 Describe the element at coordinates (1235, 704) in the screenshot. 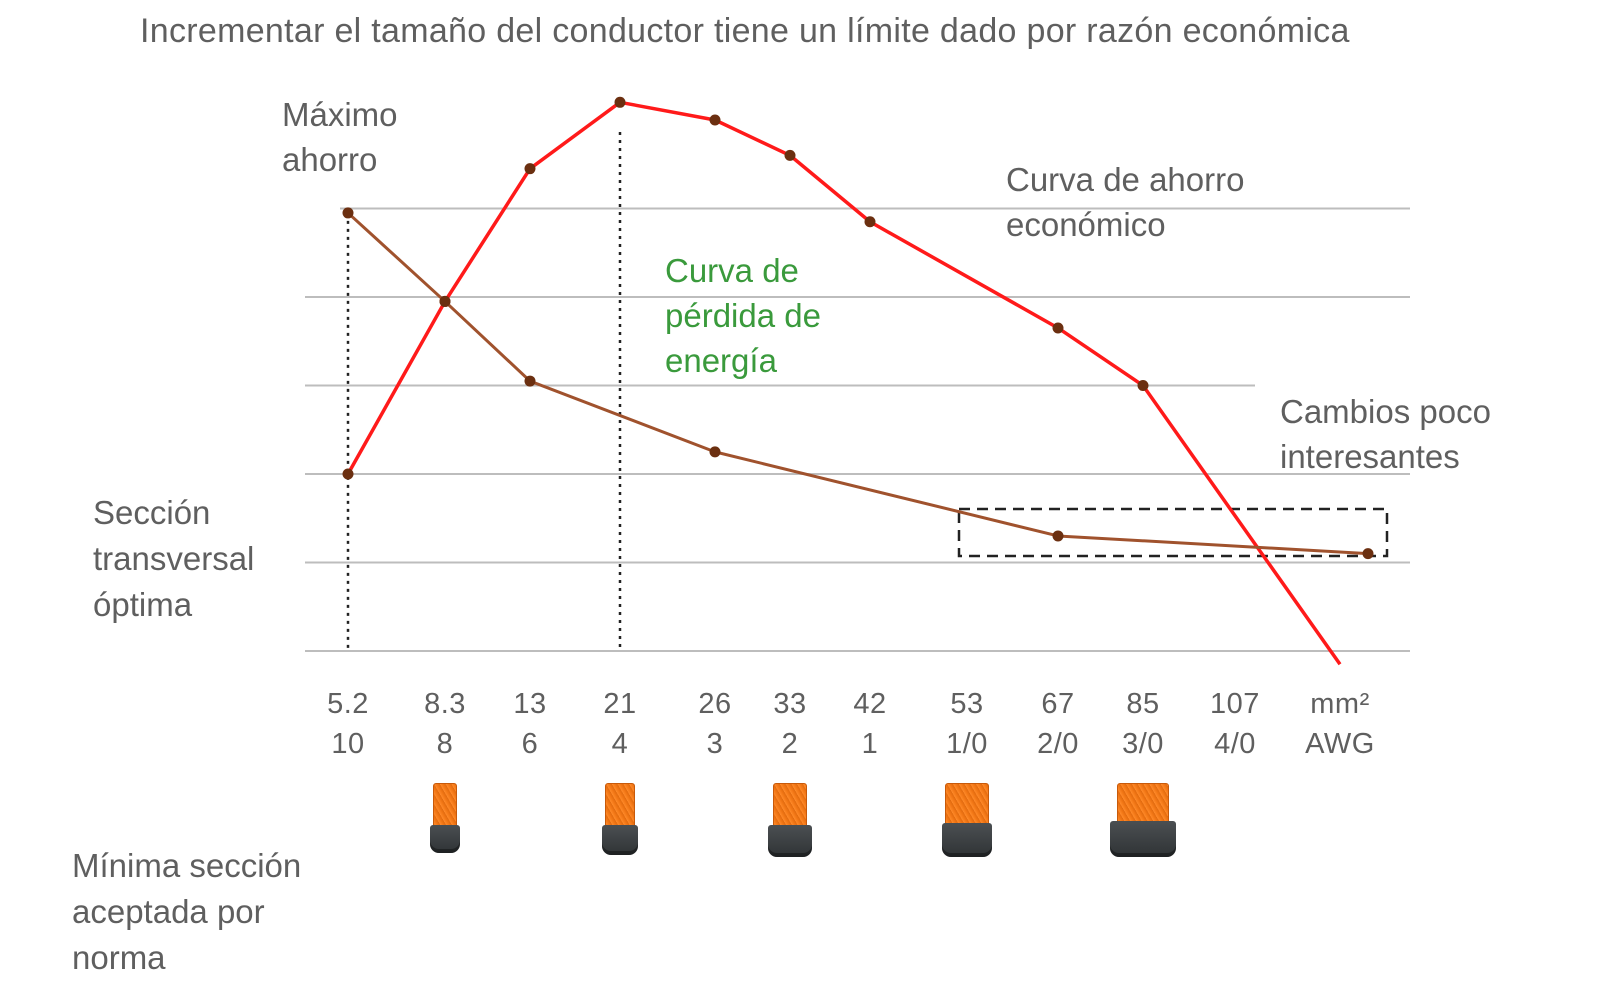

I see `tick-mm2: 107` at that location.